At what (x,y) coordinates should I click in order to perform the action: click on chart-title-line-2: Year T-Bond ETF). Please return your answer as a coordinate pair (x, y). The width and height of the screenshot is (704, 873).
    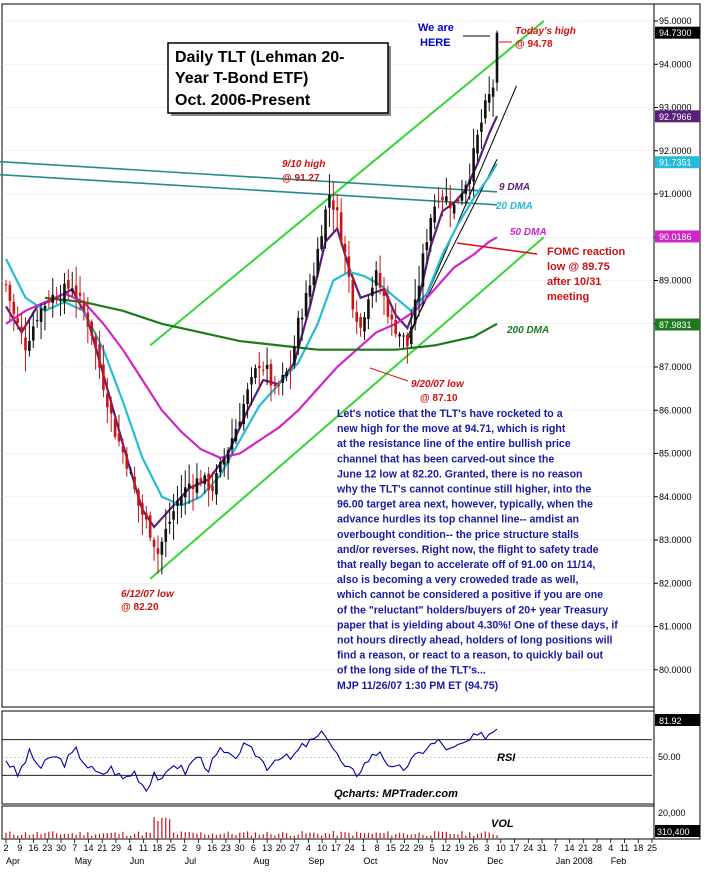
    Looking at the image, I should click on (241, 78).